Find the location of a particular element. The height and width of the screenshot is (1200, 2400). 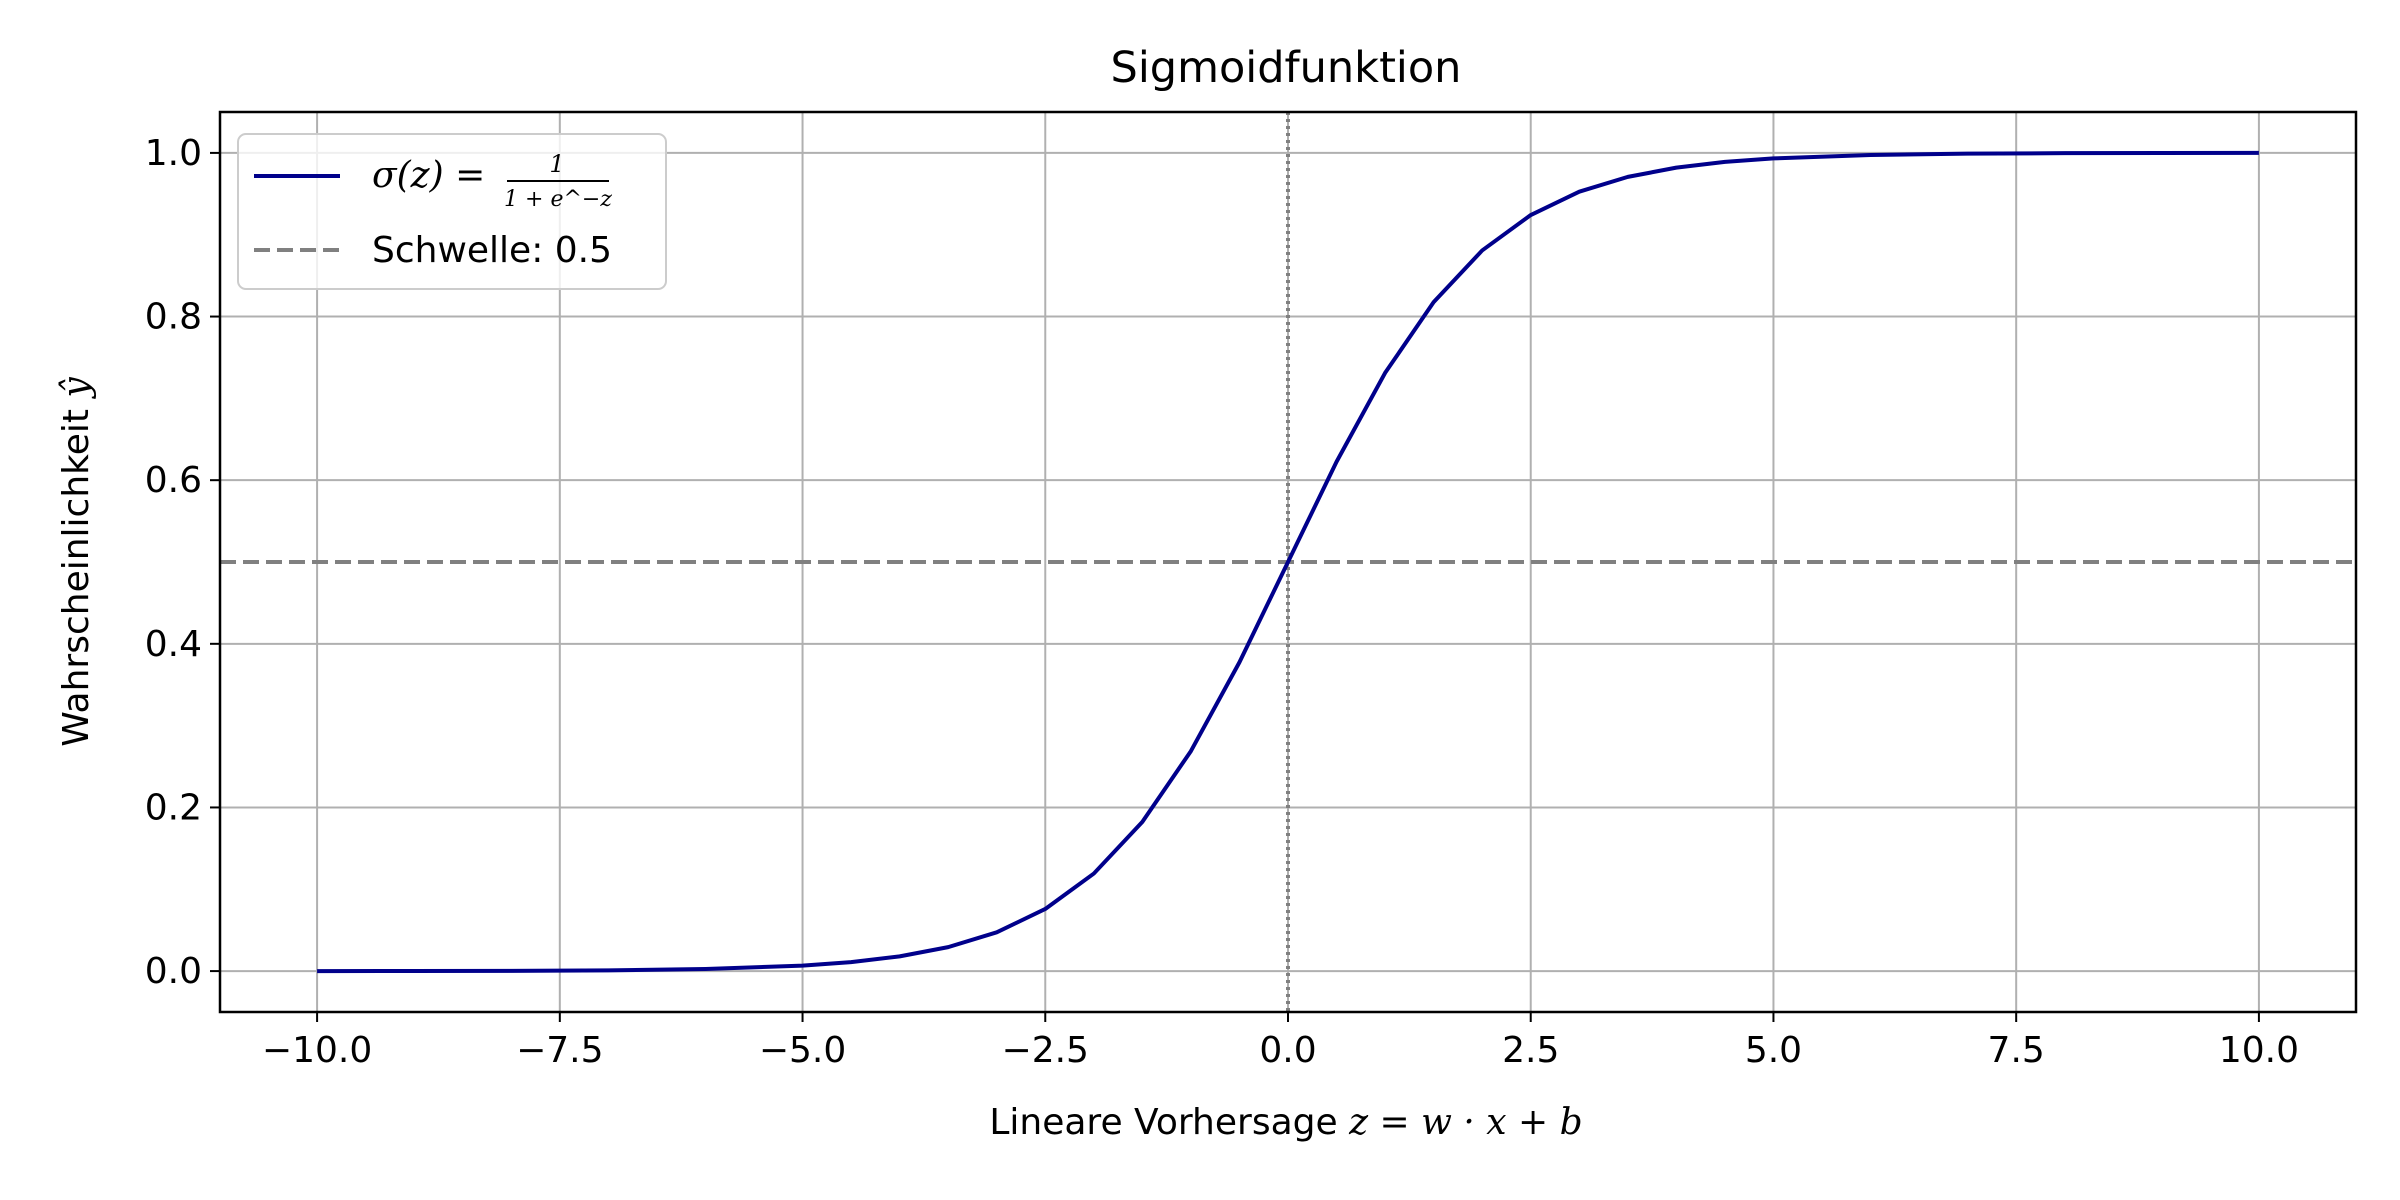

legend: σ(z) = 1 1 + e^−z Schwelle: 0.5 is located at coordinates (452, 211).